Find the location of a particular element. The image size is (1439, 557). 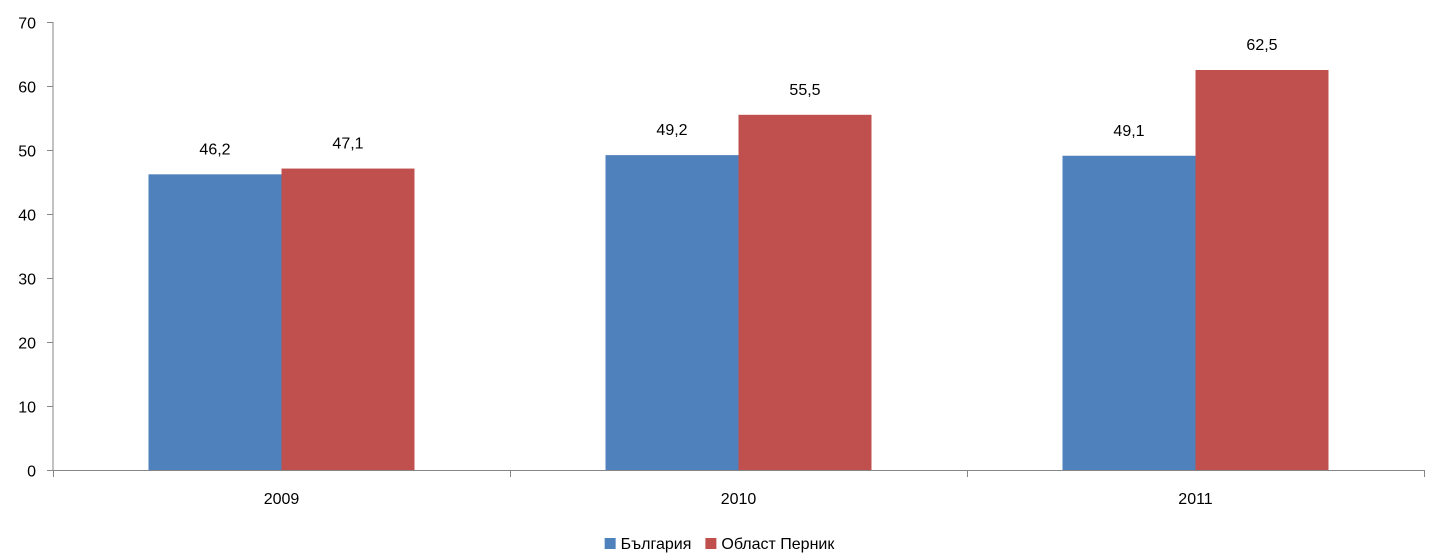

y-tick-label: 0 is located at coordinates (31, 472).